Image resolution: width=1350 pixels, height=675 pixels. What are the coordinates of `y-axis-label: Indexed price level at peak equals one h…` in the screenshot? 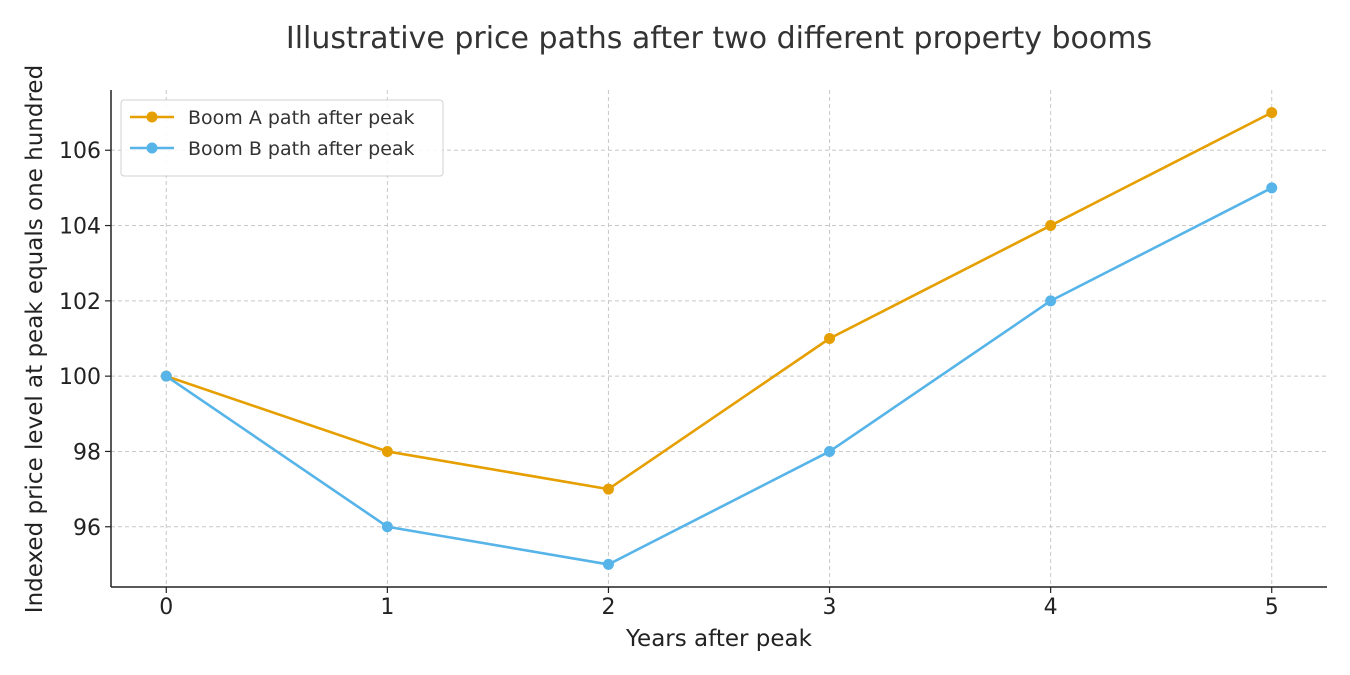 It's located at (35, 339).